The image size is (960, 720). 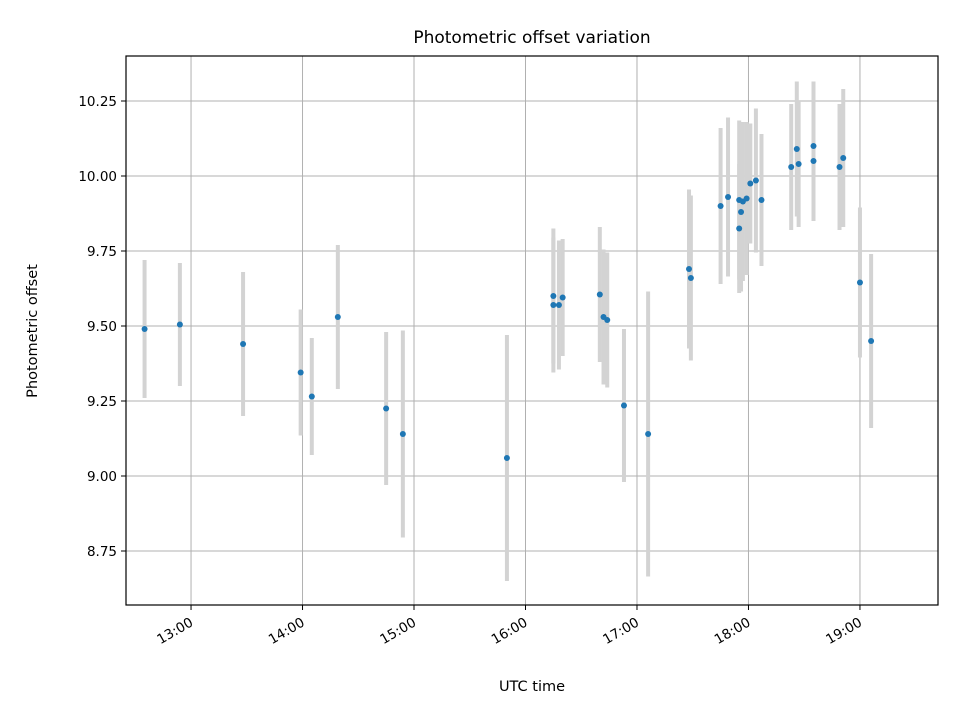 I want to click on y-tick-label: 9.75, so click(x=102, y=252).